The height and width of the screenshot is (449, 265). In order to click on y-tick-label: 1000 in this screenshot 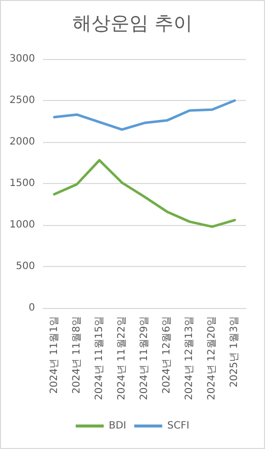, I will do `click(22, 225)`.